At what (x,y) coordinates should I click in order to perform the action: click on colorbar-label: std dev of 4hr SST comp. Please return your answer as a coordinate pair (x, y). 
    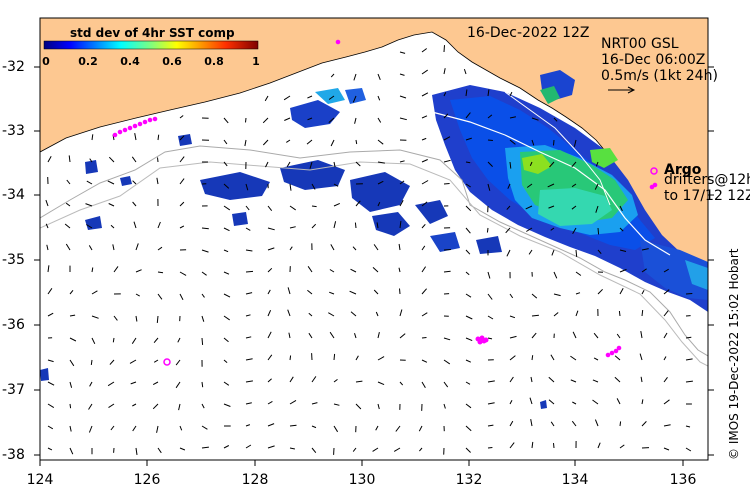
    Looking at the image, I should click on (152, 33).